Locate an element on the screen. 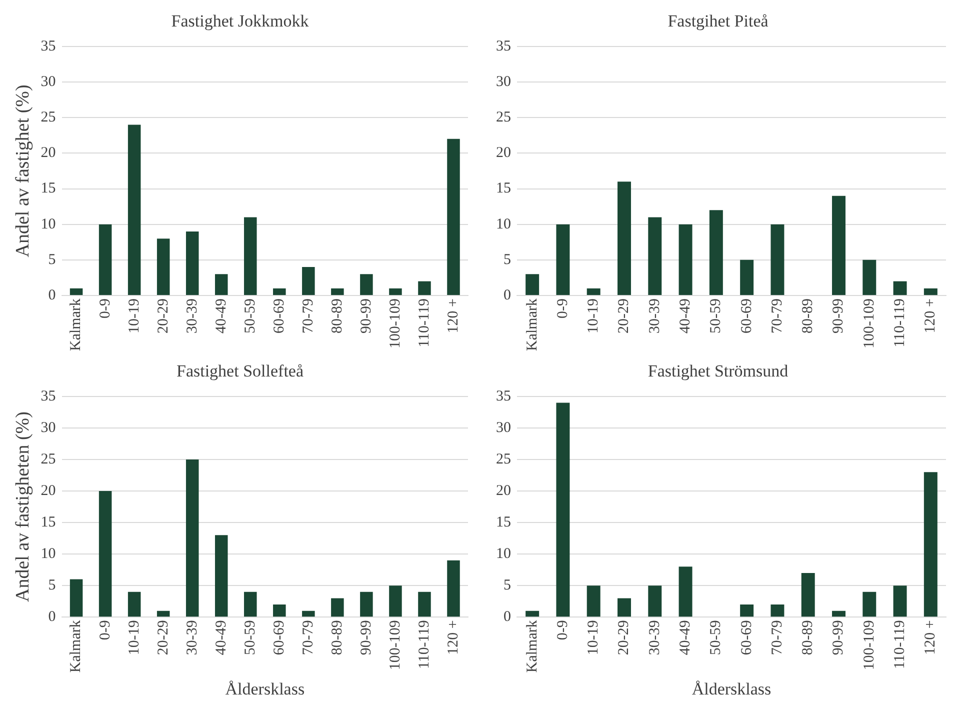  y-axis-title: Andel av fastigheten (%) is located at coordinates (23, 507).